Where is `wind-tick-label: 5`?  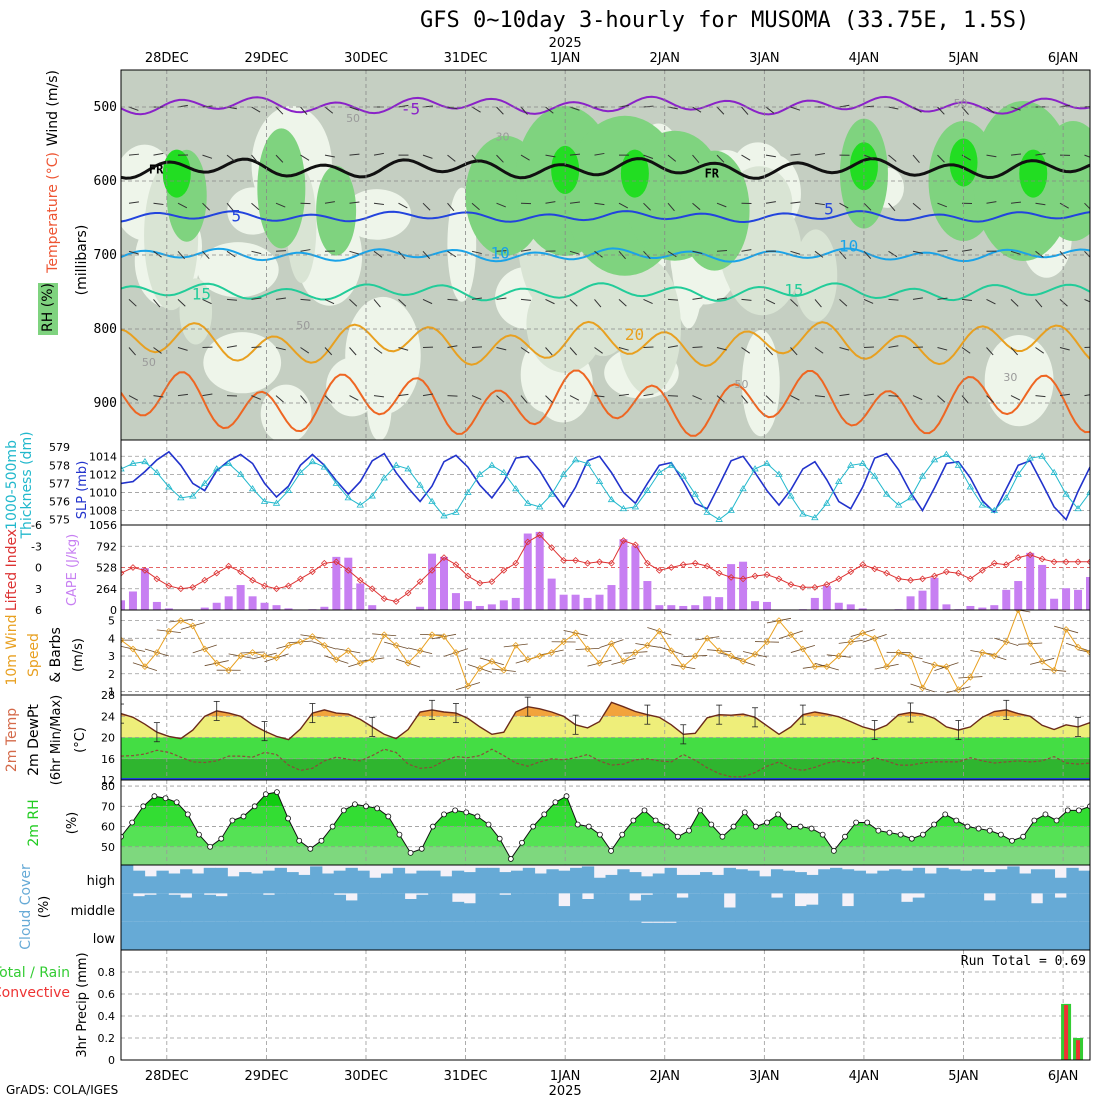
wind-tick-label: 5 is located at coordinates (111, 621).